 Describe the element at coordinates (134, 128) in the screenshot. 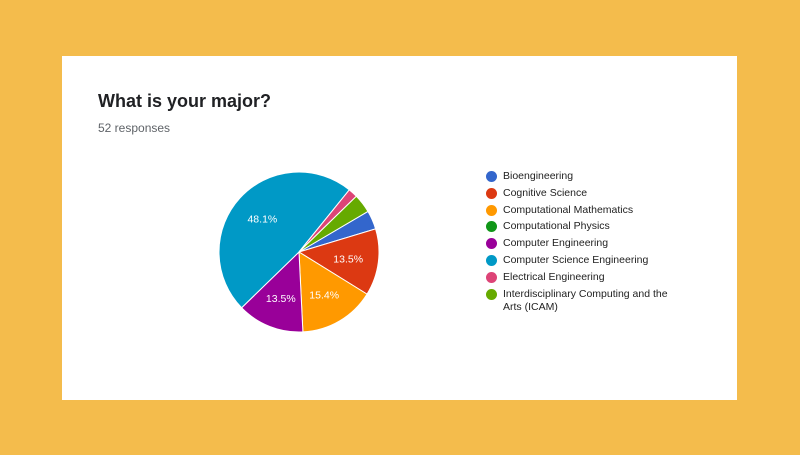

I see `response-count: 52 responses` at that location.